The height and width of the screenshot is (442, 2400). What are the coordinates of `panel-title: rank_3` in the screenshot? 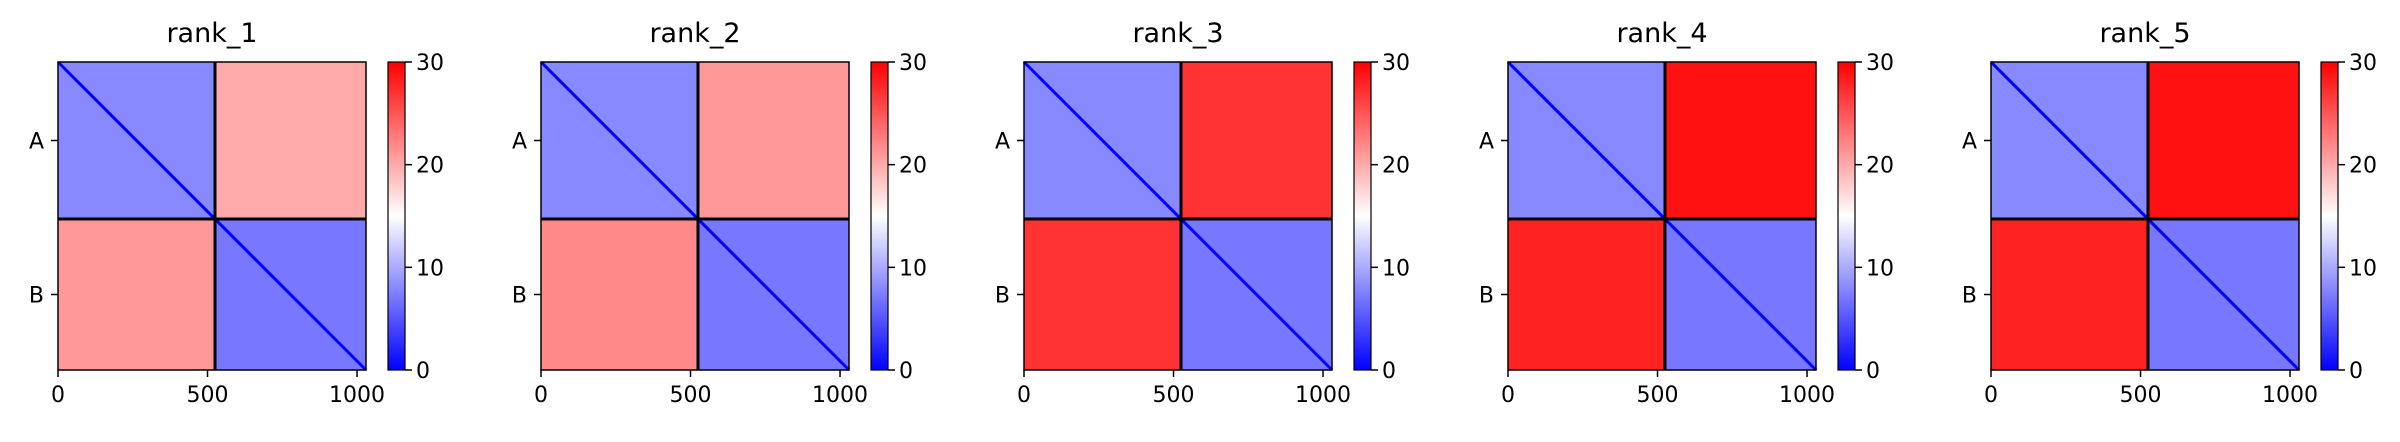 It's located at (1177, 33).